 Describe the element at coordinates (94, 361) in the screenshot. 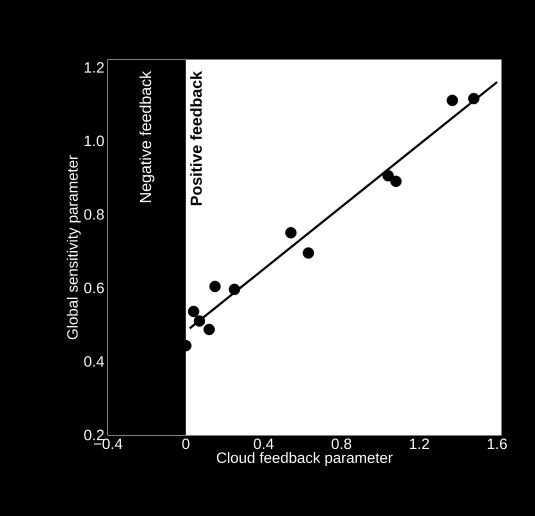

I see `y-tick-label: 0.4` at that location.